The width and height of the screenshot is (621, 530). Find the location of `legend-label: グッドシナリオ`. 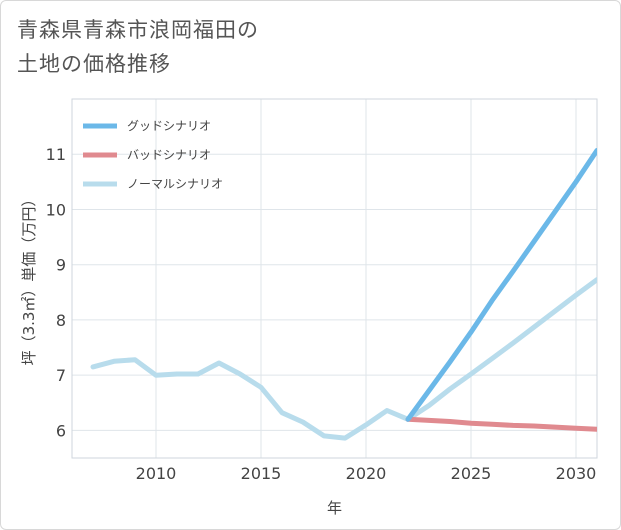

legend-label: グッドシナリオ is located at coordinates (169, 126).